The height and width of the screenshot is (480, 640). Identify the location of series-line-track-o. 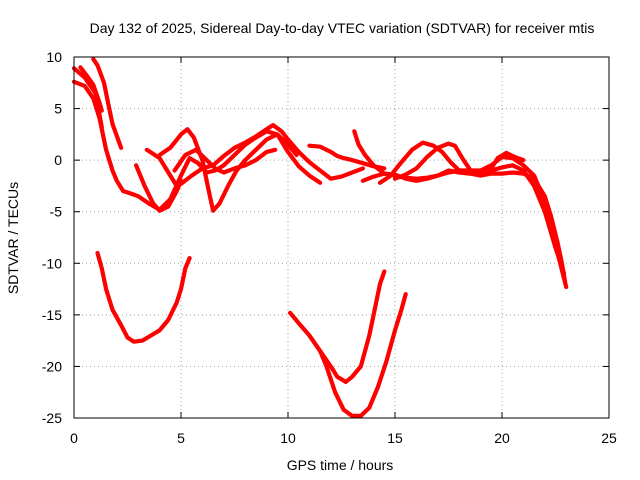
(337, 326).